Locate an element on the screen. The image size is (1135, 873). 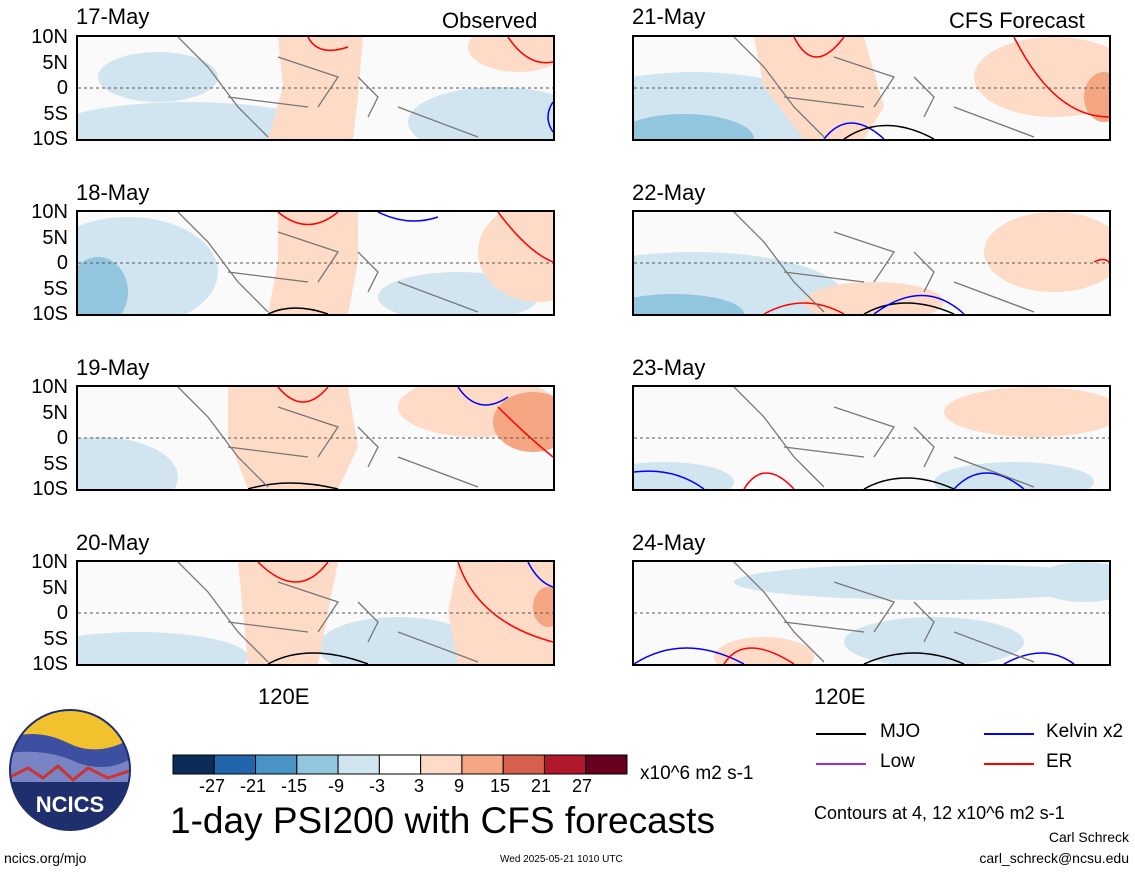
map-panel-20-may is located at coordinates (315, 613).